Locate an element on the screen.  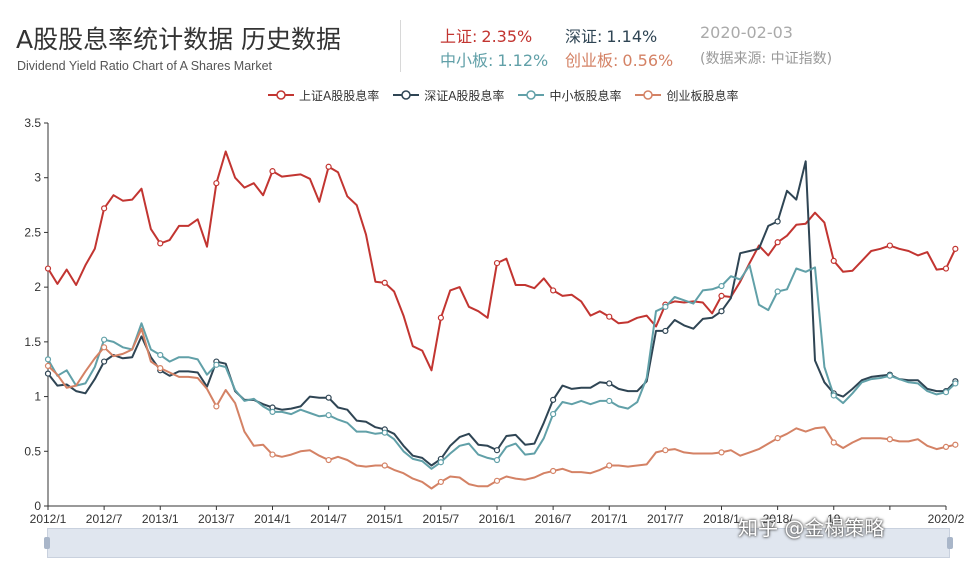
data-source: (数据来源: 中证指数) is located at coordinates (766, 59).